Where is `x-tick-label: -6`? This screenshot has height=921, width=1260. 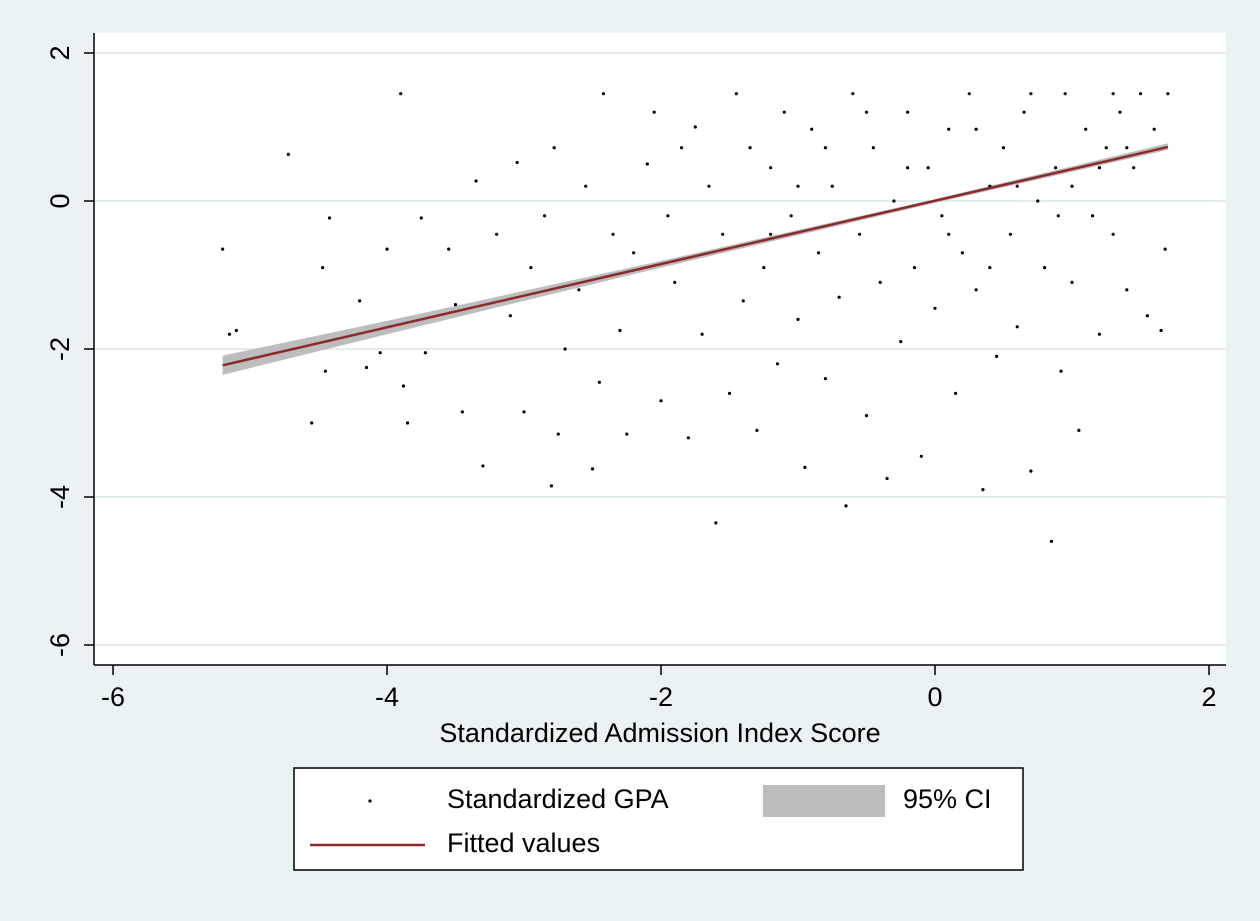
x-tick-label: -6 is located at coordinates (113, 697).